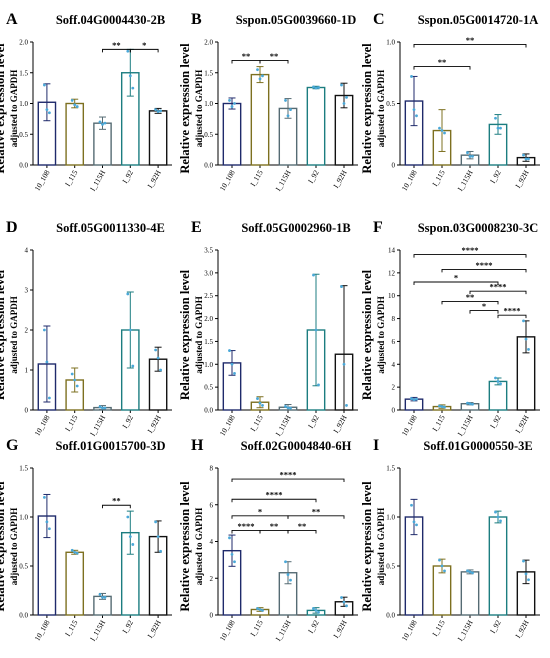 This screenshot has height=658, width=550. Describe the element at coordinates (208, 411) in the screenshot. I see `y-tick-label: 0.0` at that location.